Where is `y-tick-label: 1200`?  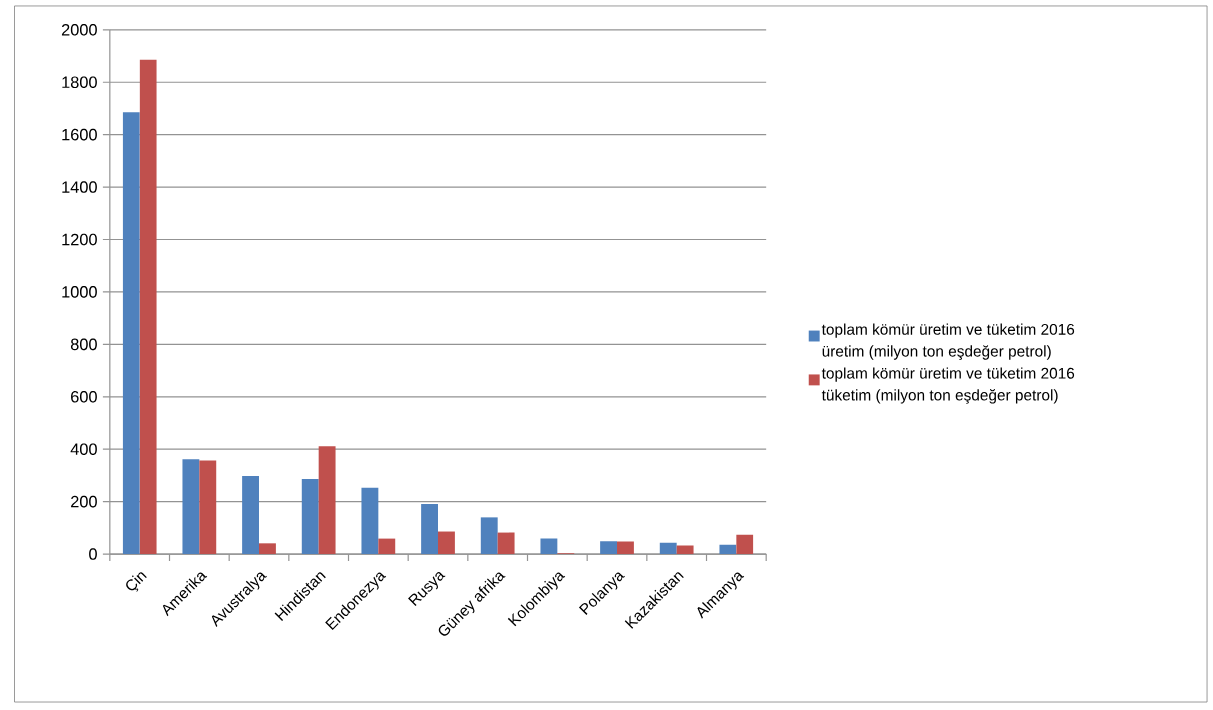 y-tick-label: 1200 is located at coordinates (79, 239).